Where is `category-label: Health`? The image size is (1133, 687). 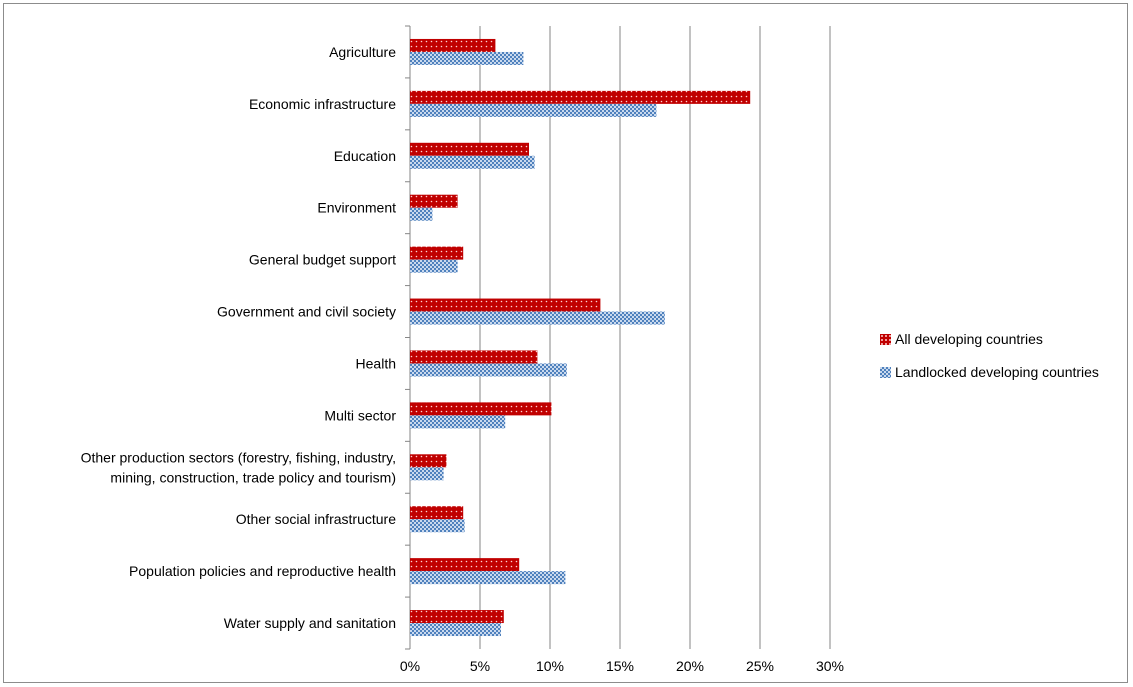 category-label: Health is located at coordinates (376, 363).